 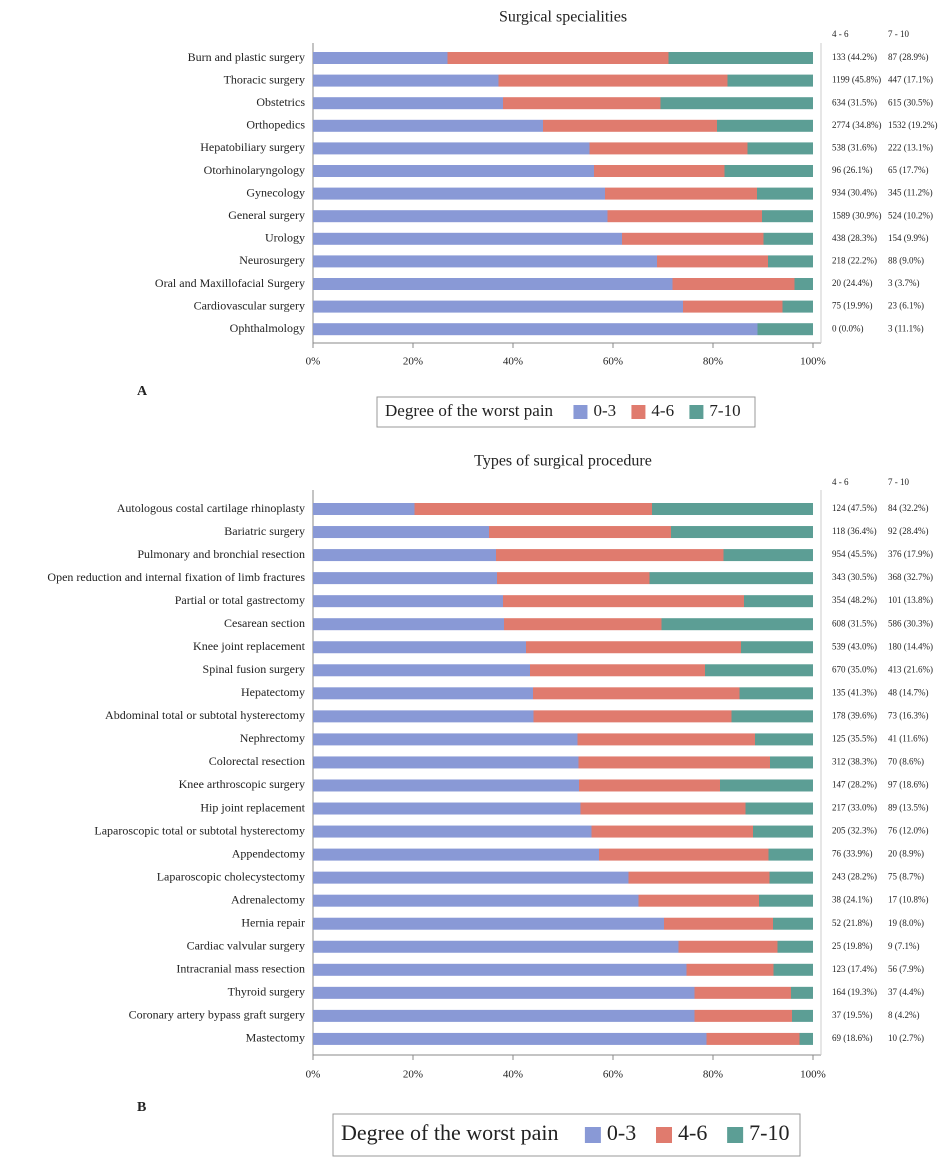 I want to click on value-label: 73 (16.3%), so click(x=908, y=715).